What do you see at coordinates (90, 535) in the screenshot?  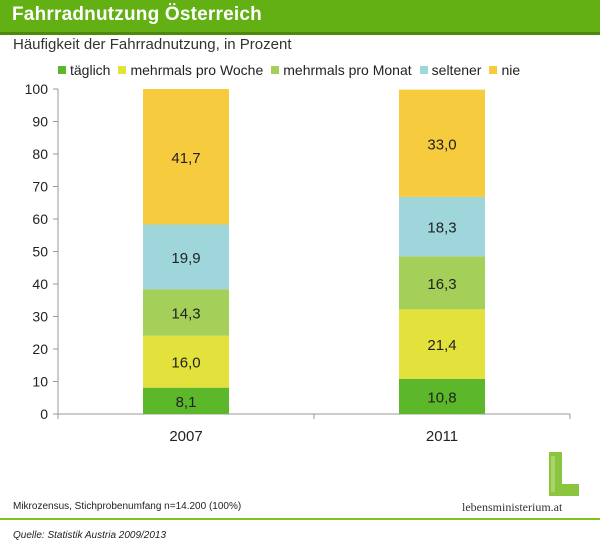 I see `source-note: Quelle: Statistik Austria 2009/2013` at bounding box center [90, 535].